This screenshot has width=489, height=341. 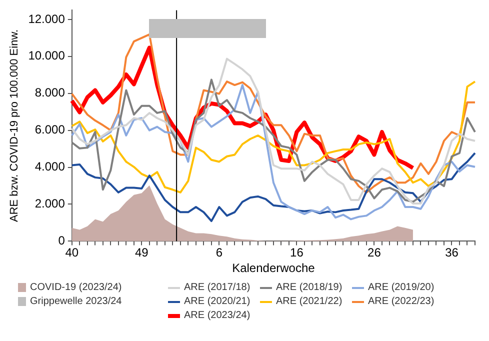 What do you see at coordinates (217, 287) in the screenshot?
I see `legend-label: ARE (2017/18)` at bounding box center [217, 287].